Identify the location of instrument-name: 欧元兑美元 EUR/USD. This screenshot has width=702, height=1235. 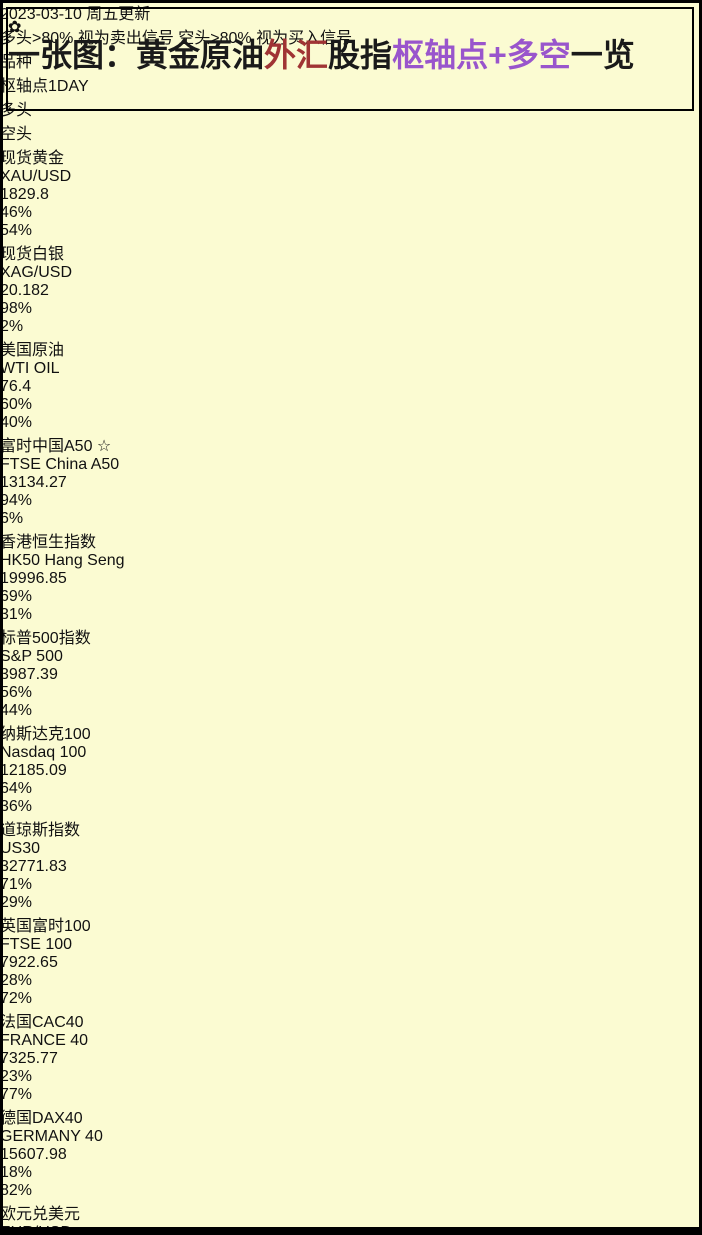
(351, 1217).